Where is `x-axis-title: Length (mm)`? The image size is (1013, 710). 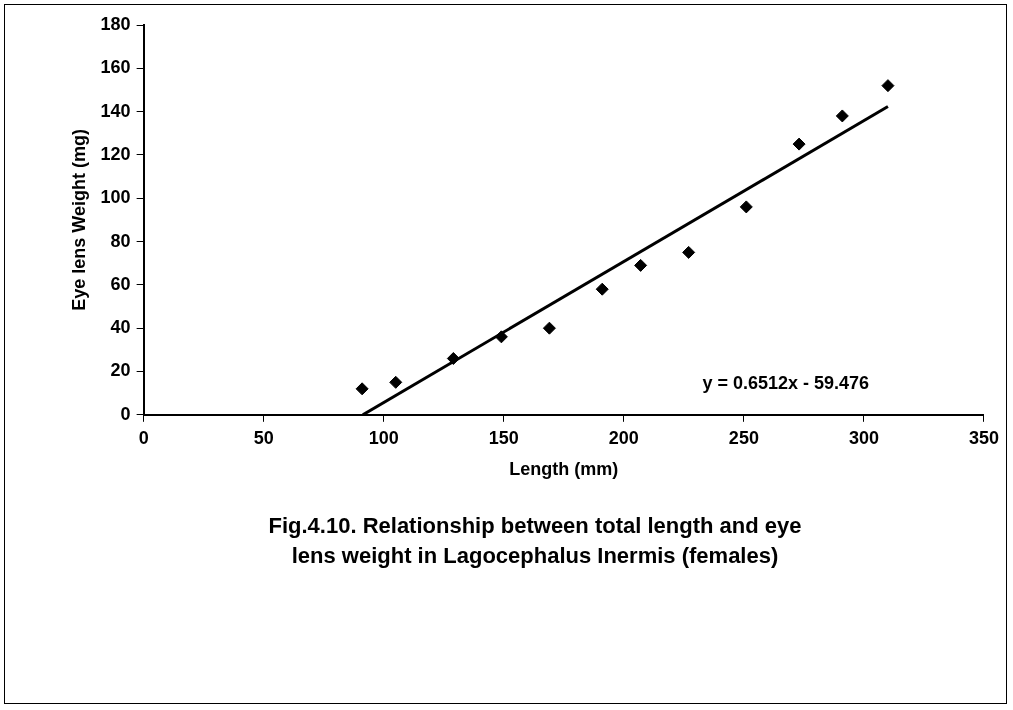 x-axis-title: Length (mm) is located at coordinates (564, 469).